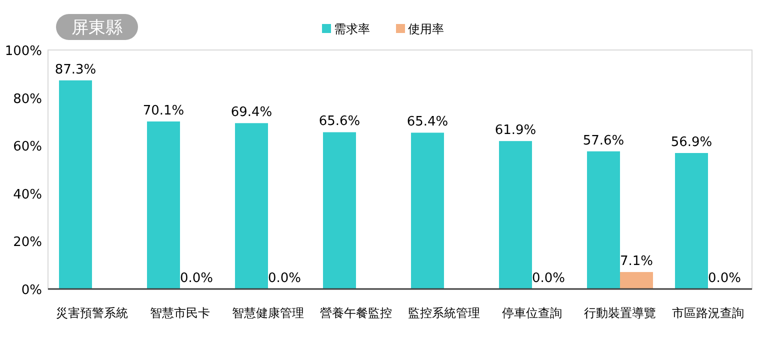 The height and width of the screenshot is (355, 761). I want to click on data-label: 56.9%, so click(691, 142).